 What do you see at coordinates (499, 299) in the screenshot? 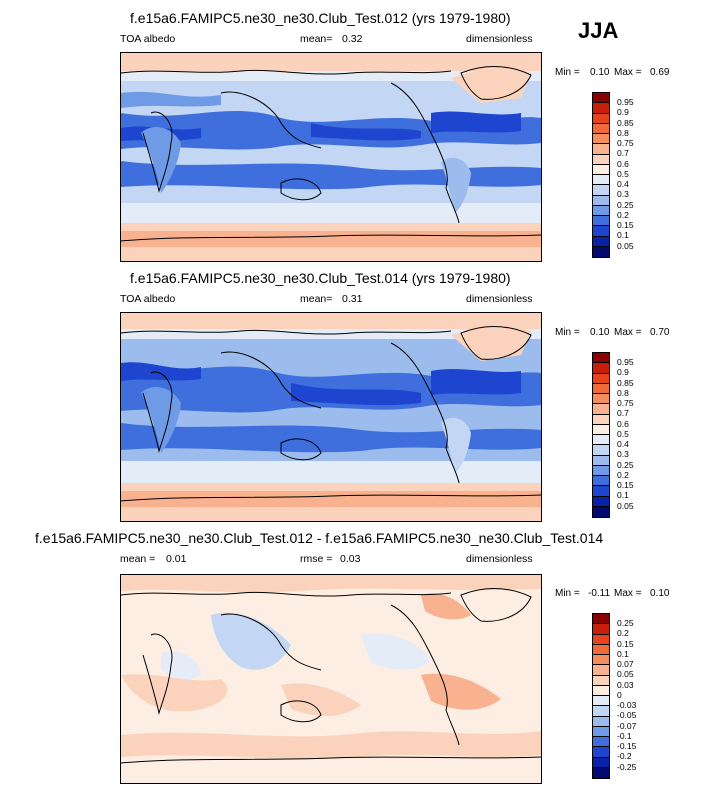
I see `panel2-units: dimensionless` at bounding box center [499, 299].